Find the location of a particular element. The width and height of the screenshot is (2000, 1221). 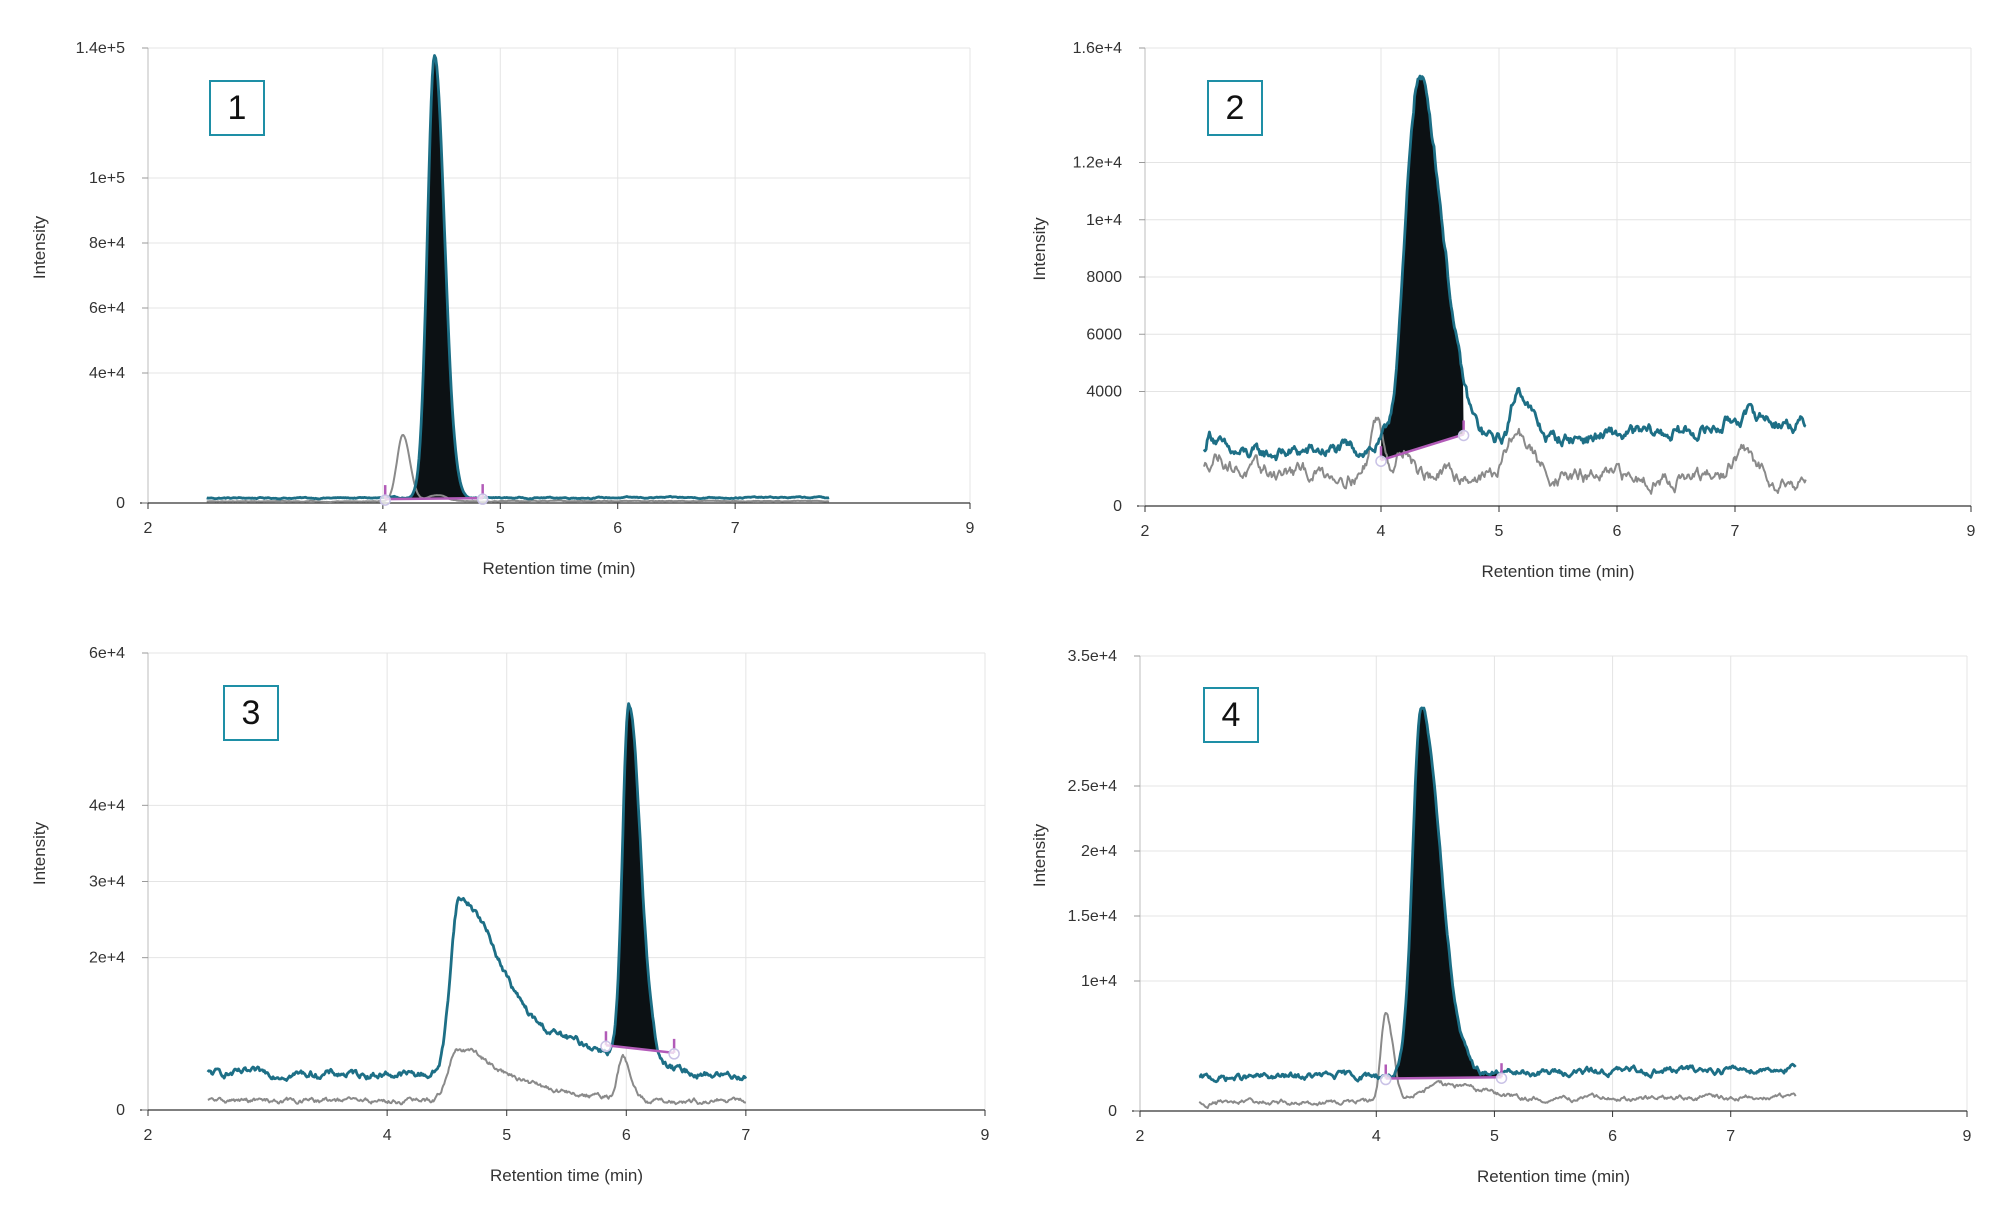

x-tick-label-2-1: 4 is located at coordinates (1381, 531).